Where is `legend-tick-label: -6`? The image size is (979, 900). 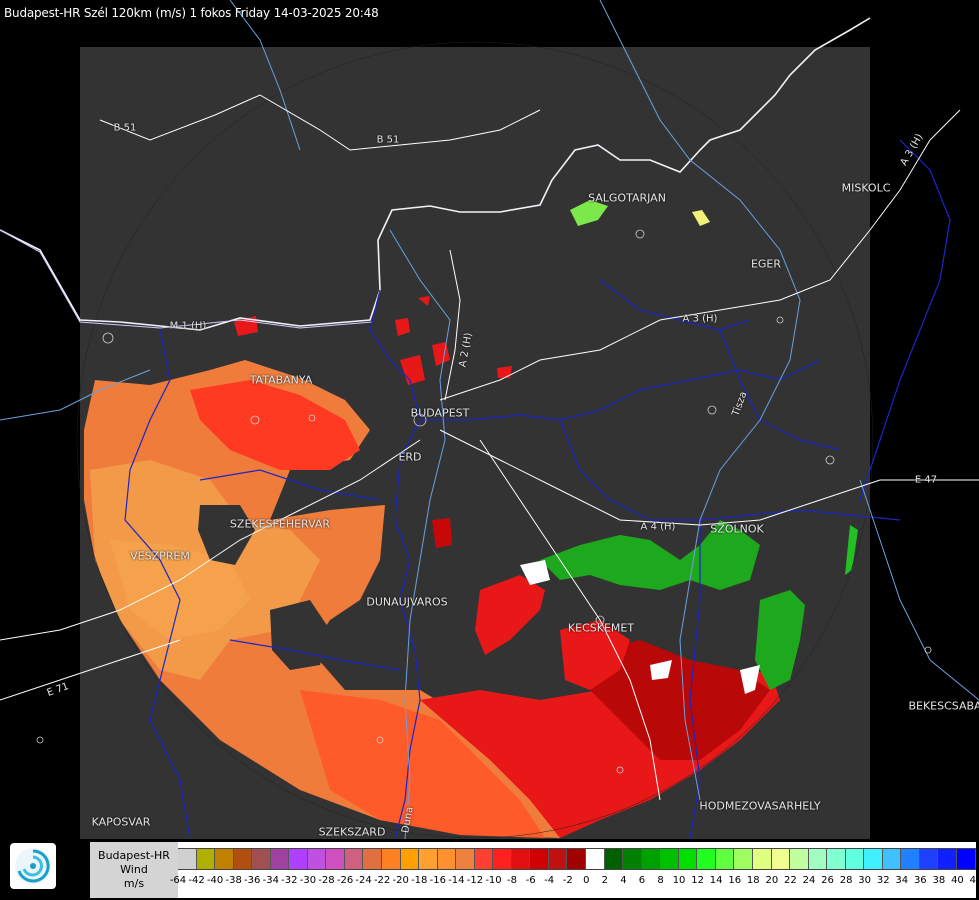
legend-tick-label: -6 is located at coordinates (530, 880).